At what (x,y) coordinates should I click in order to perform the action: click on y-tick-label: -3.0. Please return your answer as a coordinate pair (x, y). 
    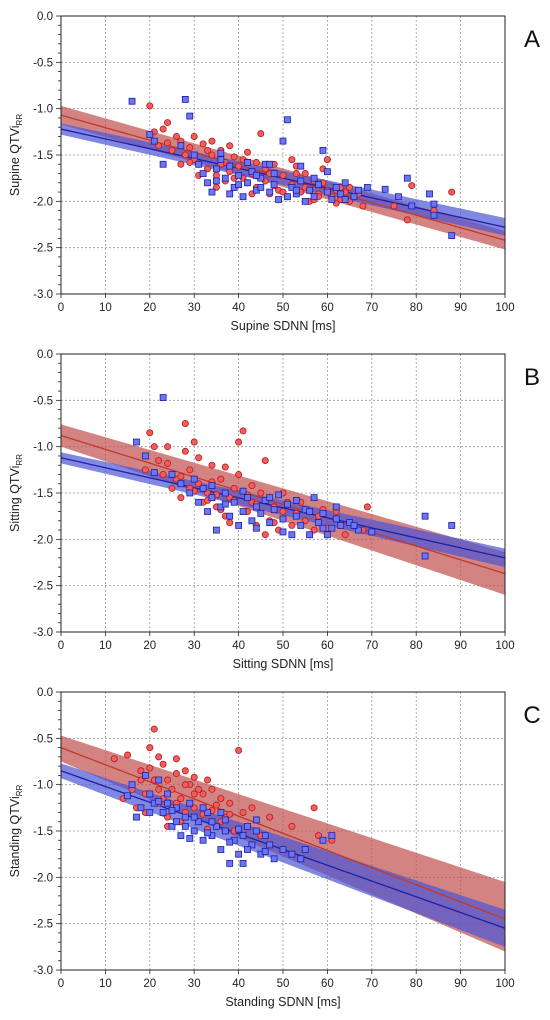
    Looking at the image, I should click on (43, 633).